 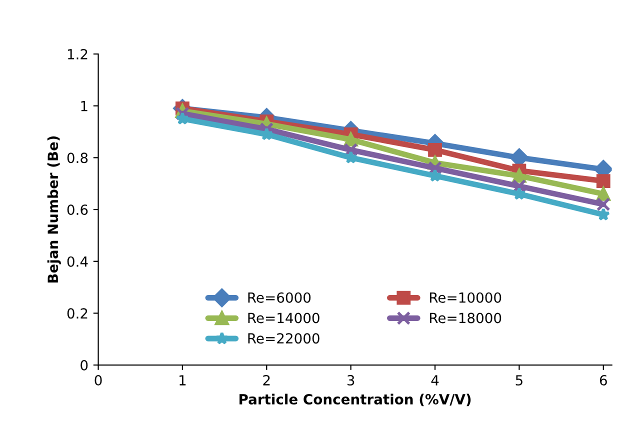 I want to click on y-tick-label: 1.2, so click(x=78, y=54).